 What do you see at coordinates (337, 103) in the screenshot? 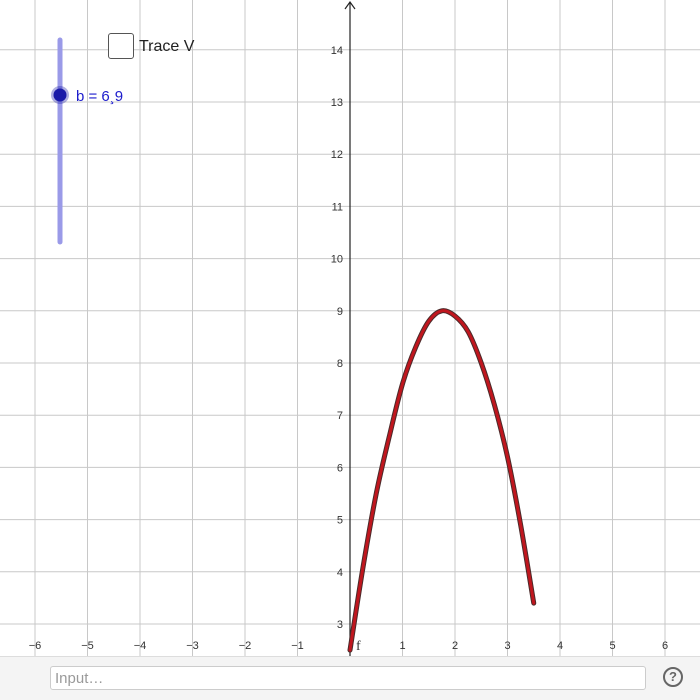
I see `y-tick-label: 13` at bounding box center [337, 103].